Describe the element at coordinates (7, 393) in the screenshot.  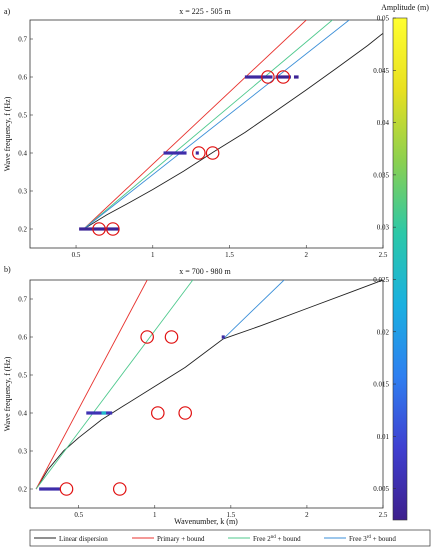
I see `panel-b-ylabel: Wave frequency, f (Hz)` at that location.